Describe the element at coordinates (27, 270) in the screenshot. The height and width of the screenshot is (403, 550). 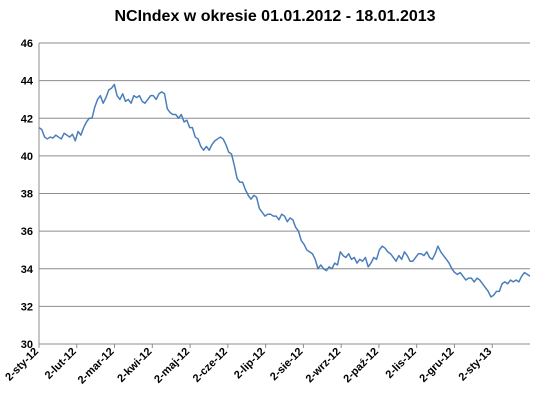
I see `y-tick-label: 34` at that location.